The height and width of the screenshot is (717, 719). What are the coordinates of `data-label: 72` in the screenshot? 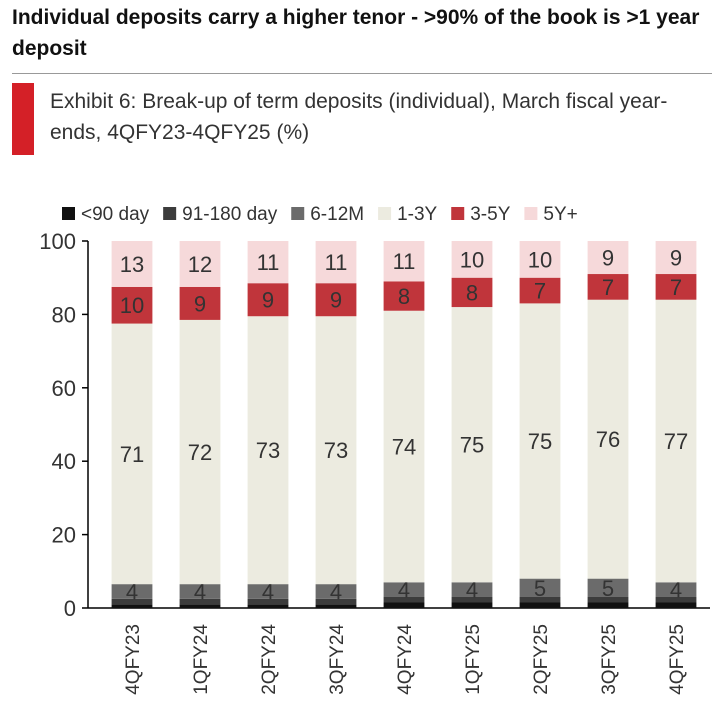 It's located at (200, 452).